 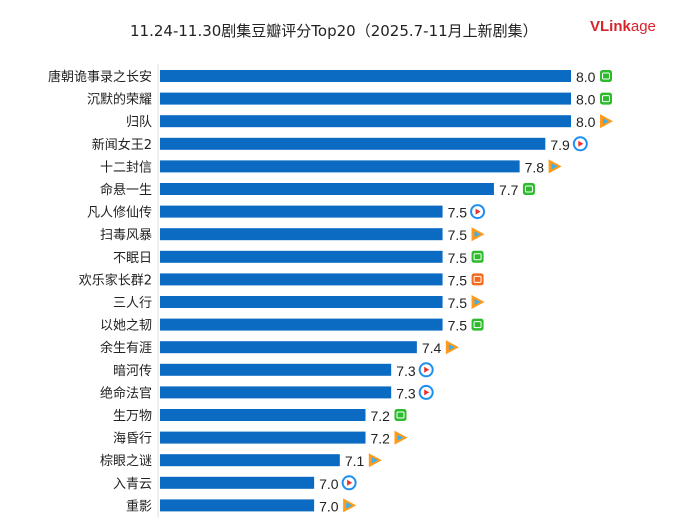 What do you see at coordinates (126, 167) in the screenshot?
I see `category-label: 十二封信` at bounding box center [126, 167].